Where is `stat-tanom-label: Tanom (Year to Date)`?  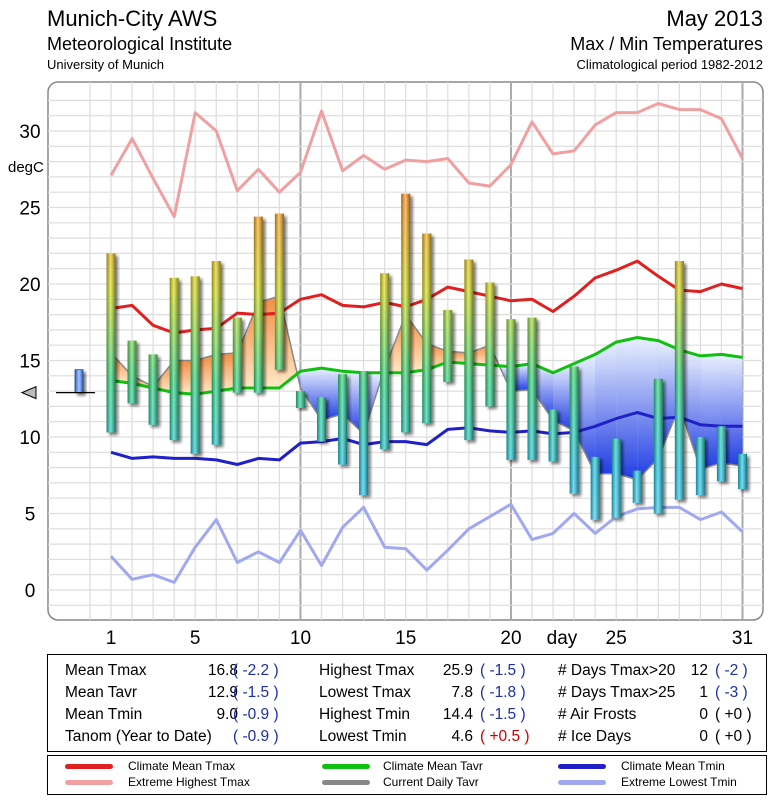 stat-tanom-label: Tanom (Year to Date) is located at coordinates (138, 736).